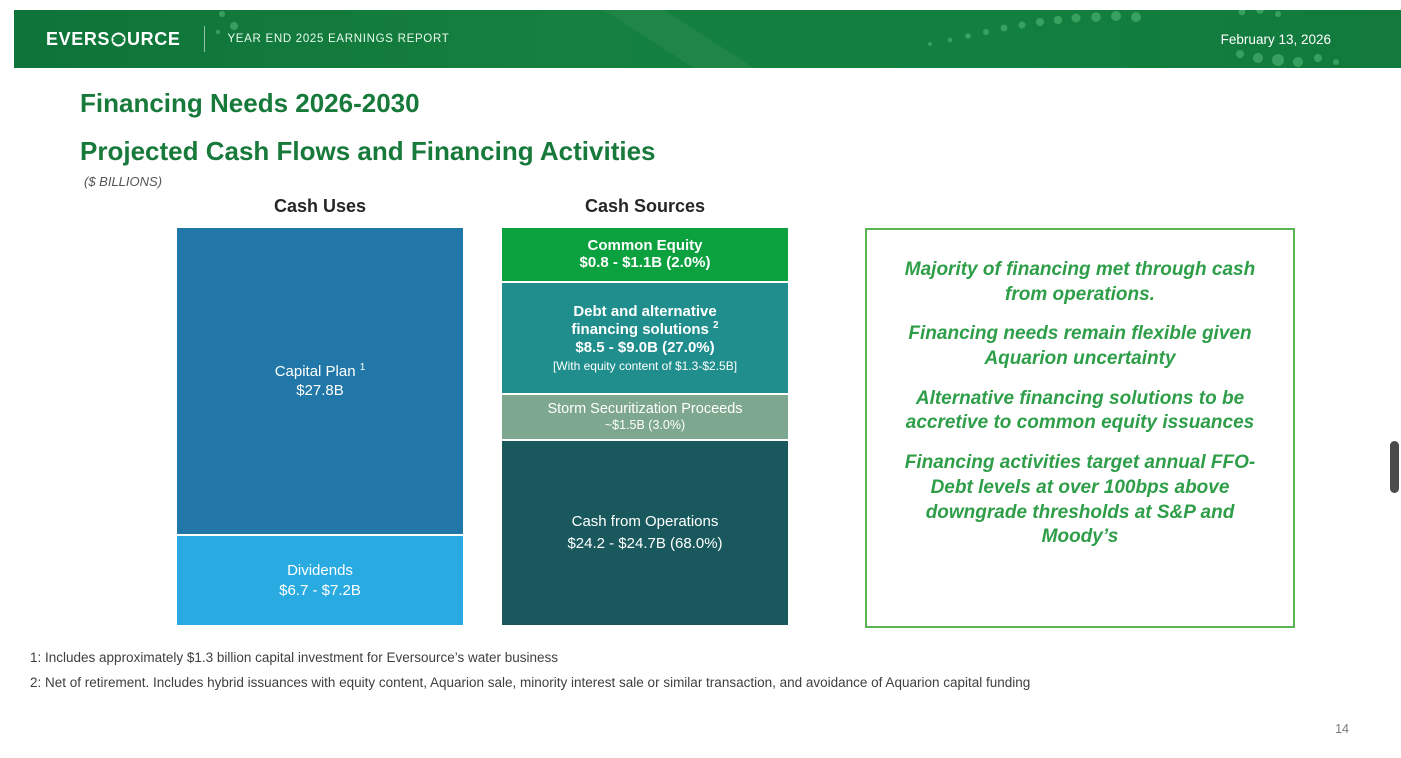  I want to click on segment-label: Common Equity, so click(645, 245).